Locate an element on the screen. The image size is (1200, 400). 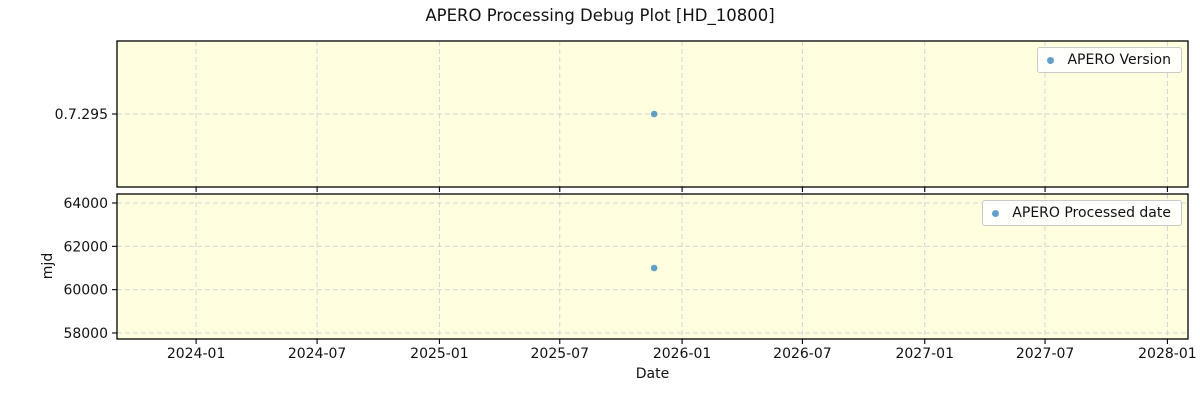
y-tick-label: 58000 is located at coordinates (85, 334).